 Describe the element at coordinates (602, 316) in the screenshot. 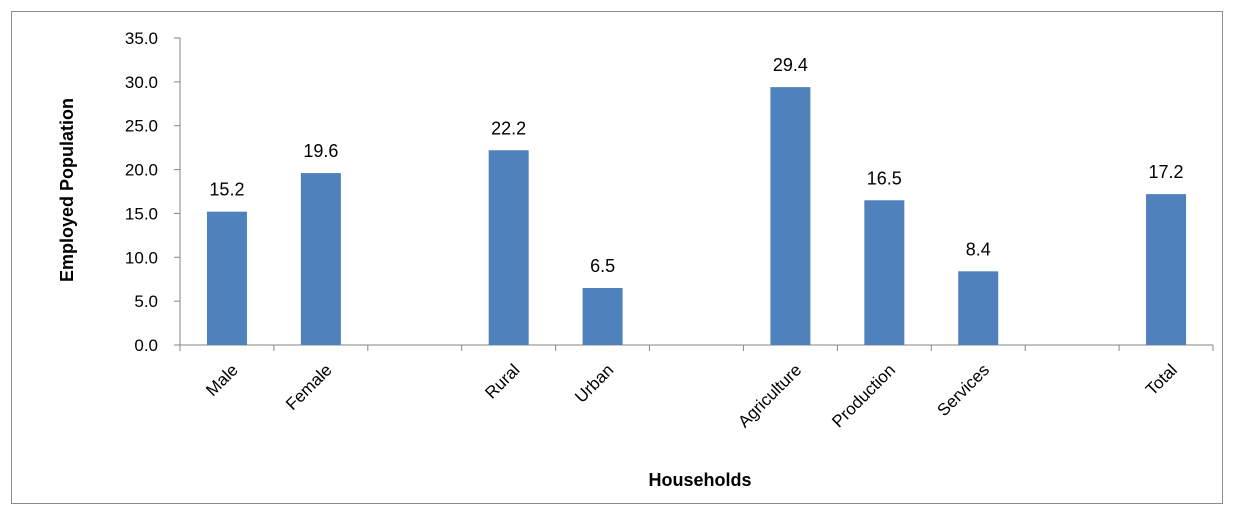

I see `bar-urban` at that location.